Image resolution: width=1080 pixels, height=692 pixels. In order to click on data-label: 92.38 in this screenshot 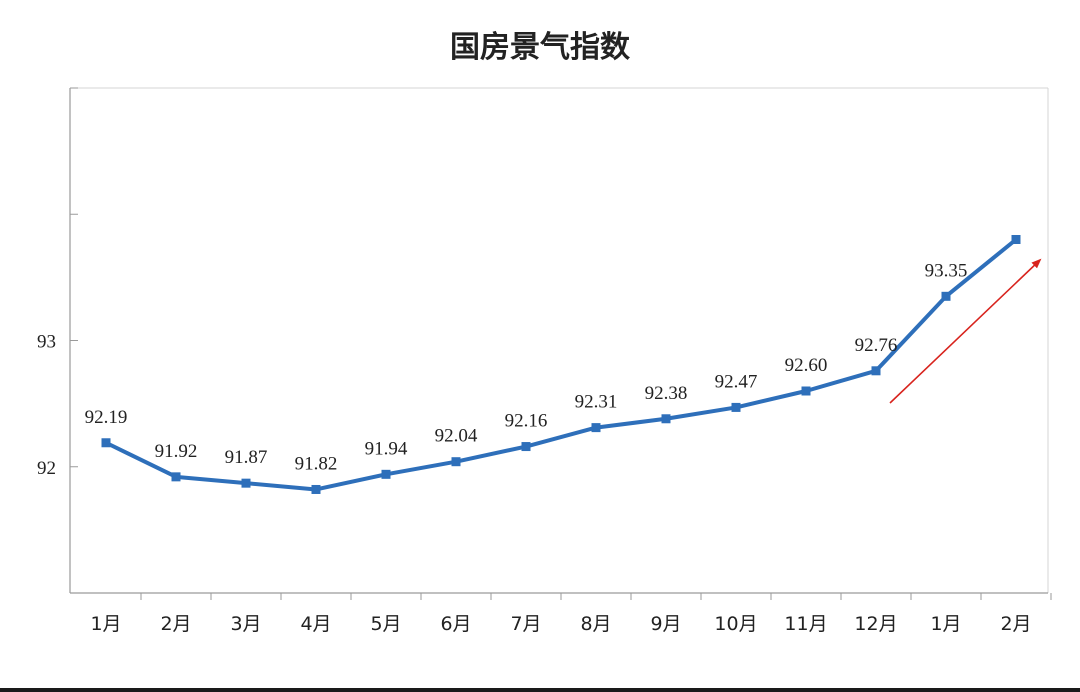, I will do `click(666, 393)`.